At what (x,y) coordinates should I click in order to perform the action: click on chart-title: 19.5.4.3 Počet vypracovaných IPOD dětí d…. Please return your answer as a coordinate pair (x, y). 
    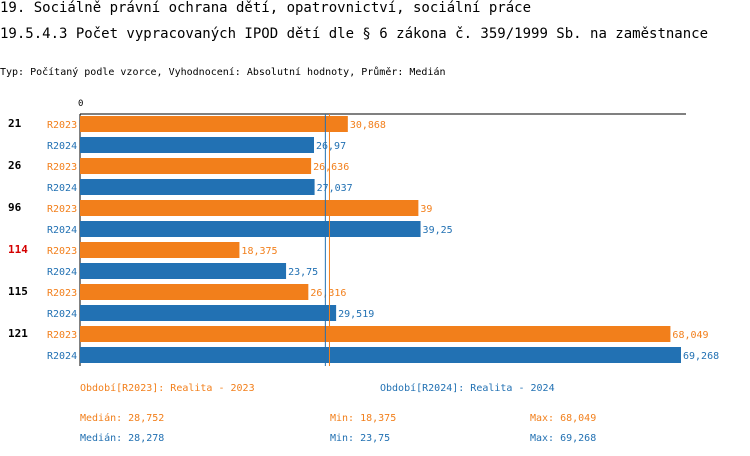
    Looking at the image, I should click on (354, 34).